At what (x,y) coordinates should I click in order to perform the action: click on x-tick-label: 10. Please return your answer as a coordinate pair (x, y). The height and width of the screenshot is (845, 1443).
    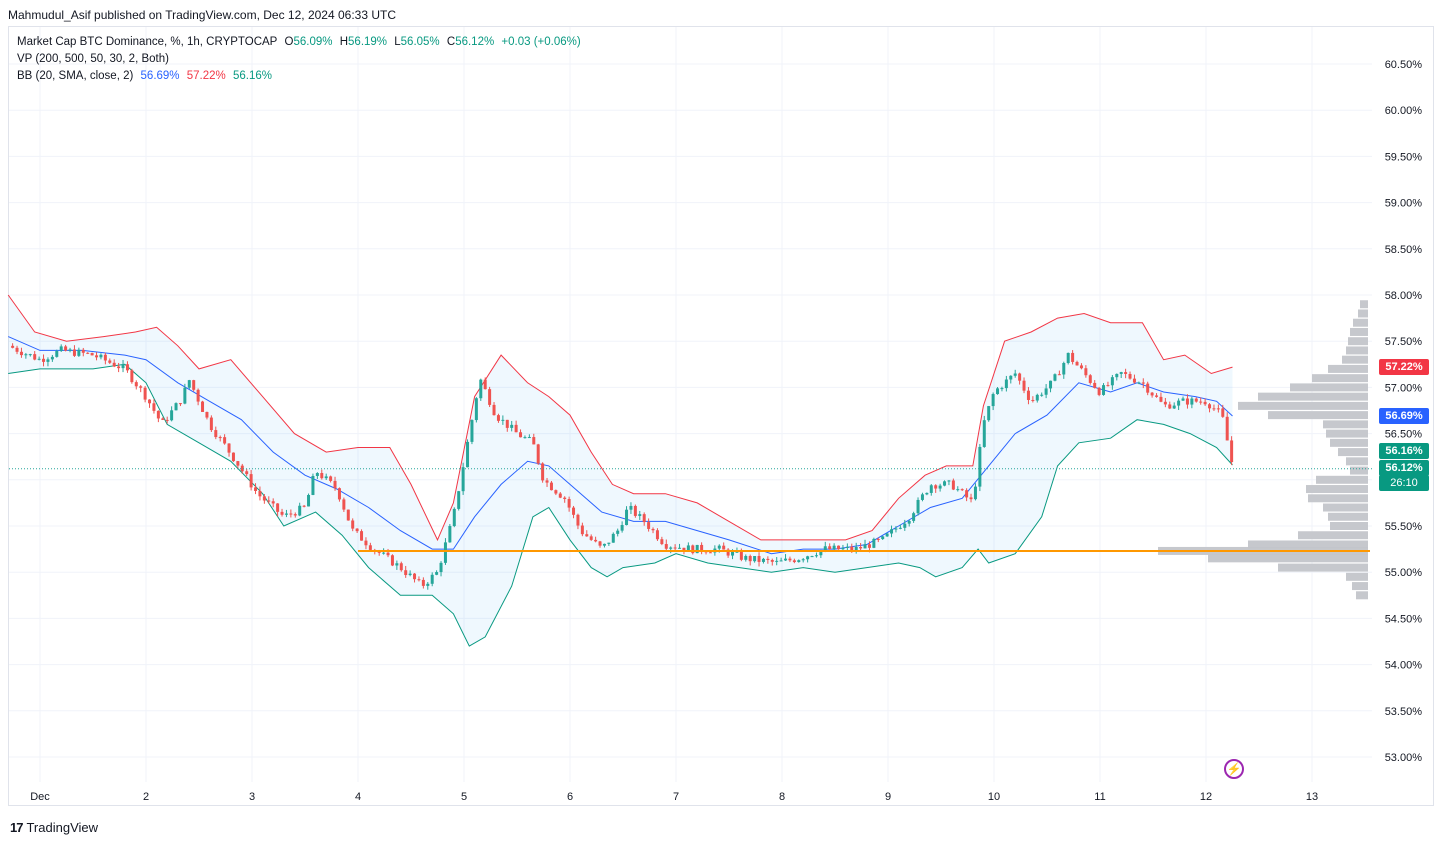
    Looking at the image, I should click on (994, 797).